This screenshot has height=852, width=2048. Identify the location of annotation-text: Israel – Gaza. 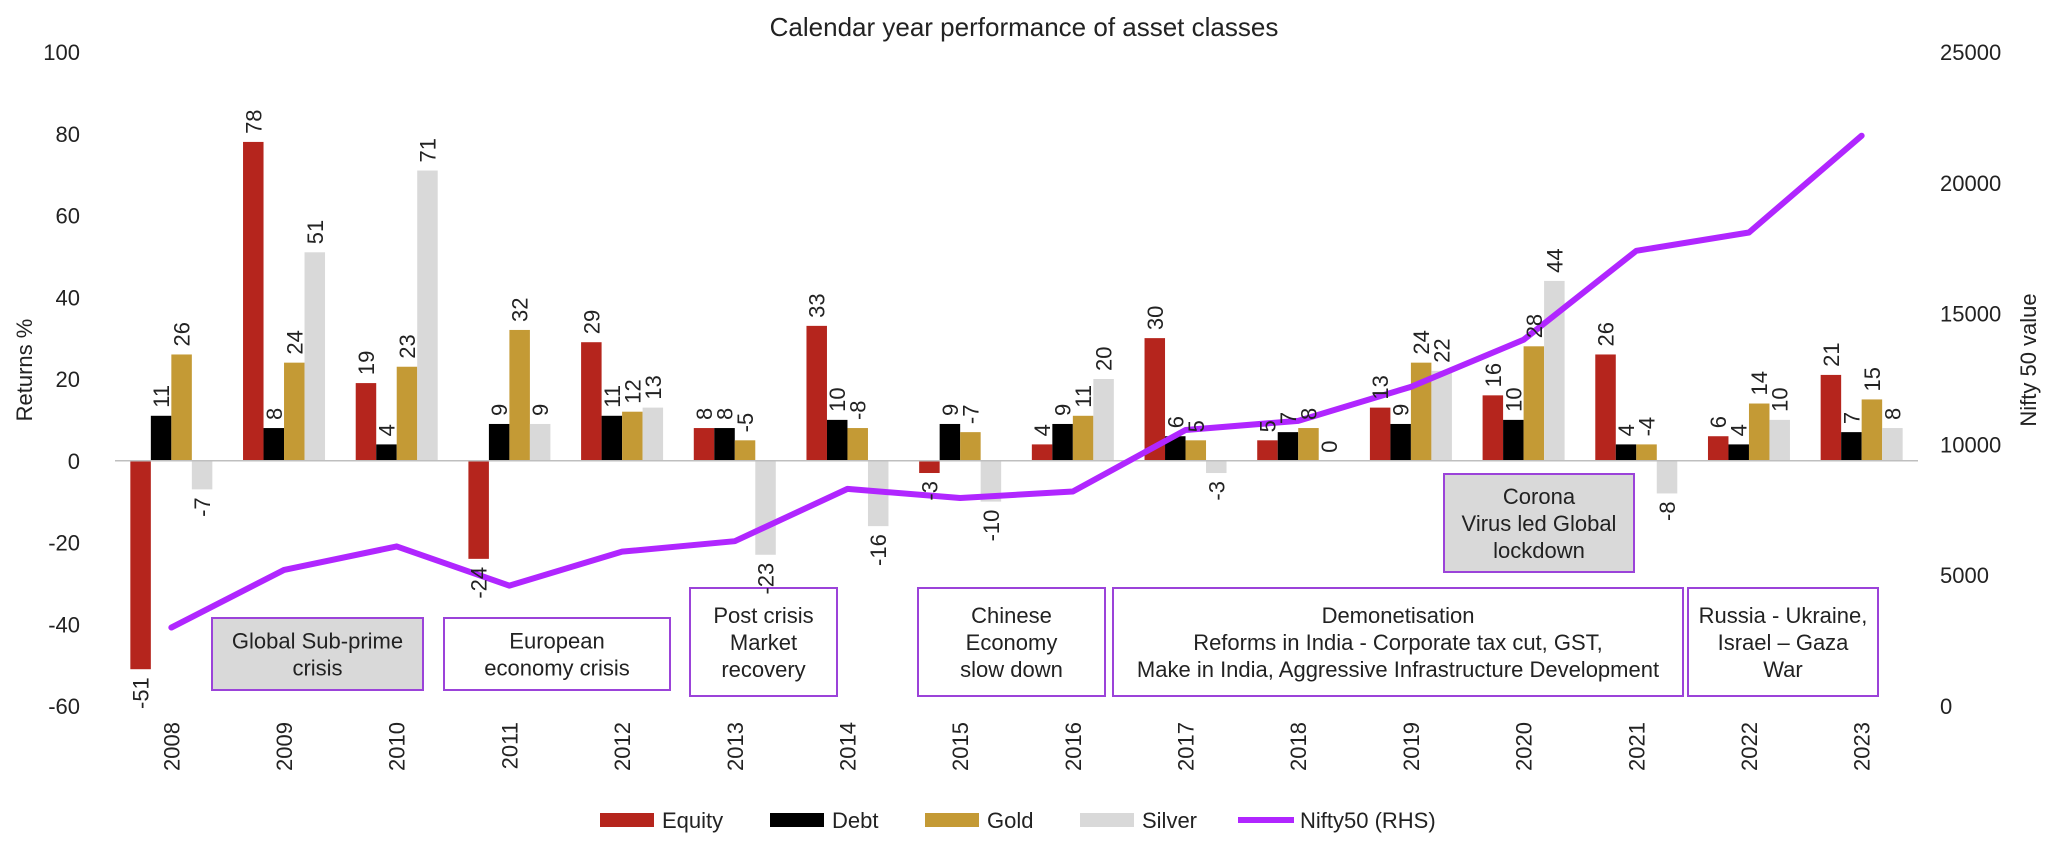
(1784, 642).